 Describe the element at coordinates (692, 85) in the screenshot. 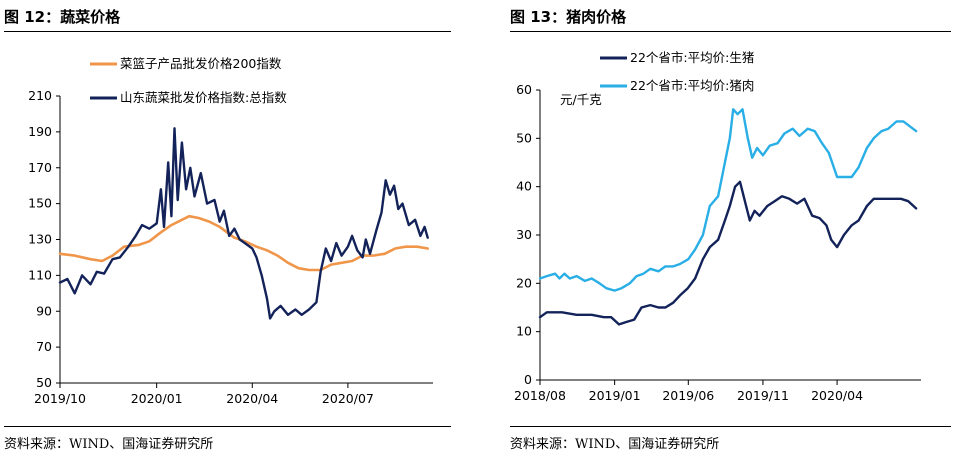

I see `legend-label: 22个省市:平均价:猪肉` at that location.